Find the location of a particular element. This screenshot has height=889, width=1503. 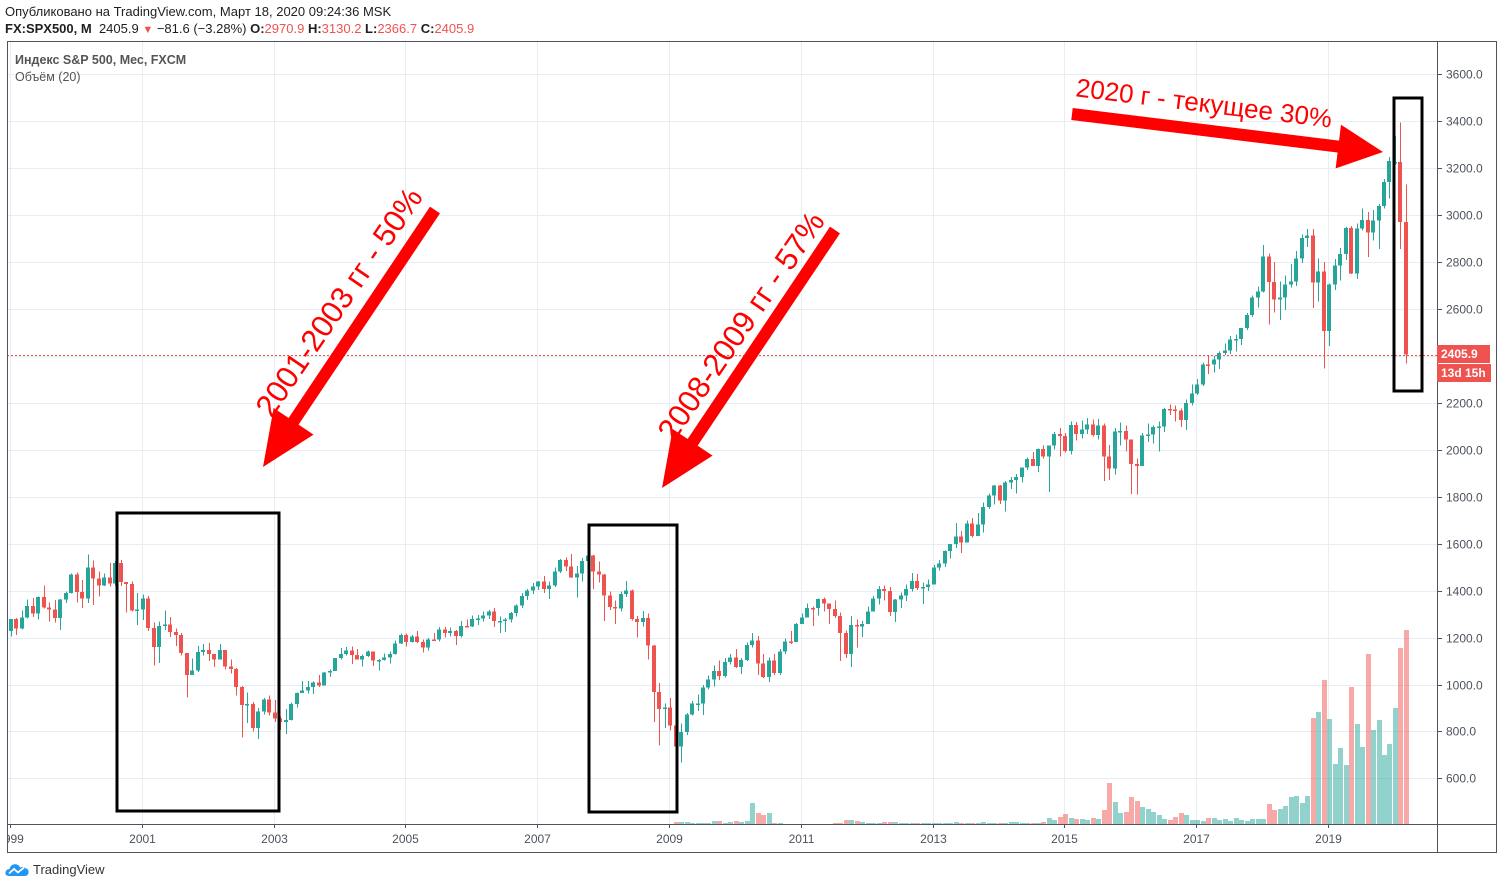

box-2008-2009 is located at coordinates (633, 668).